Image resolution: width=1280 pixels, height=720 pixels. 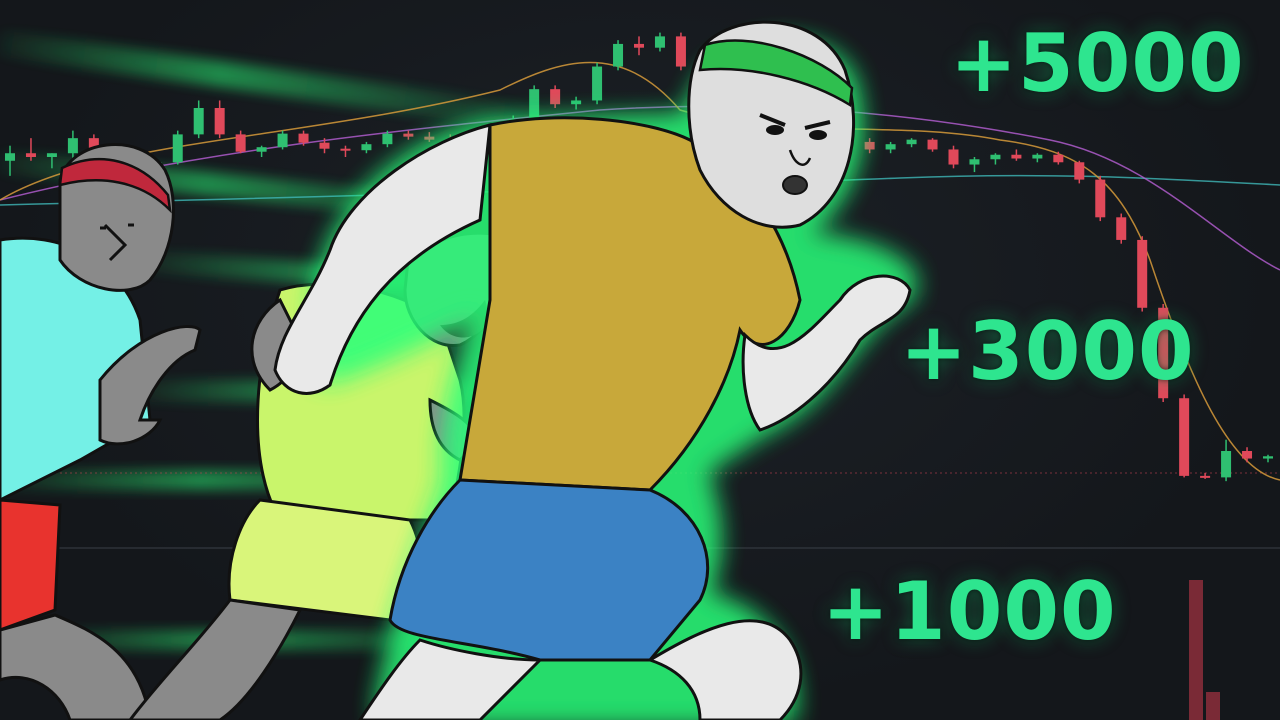 I want to click on gain-label-bottom: +1000, so click(x=969, y=611).